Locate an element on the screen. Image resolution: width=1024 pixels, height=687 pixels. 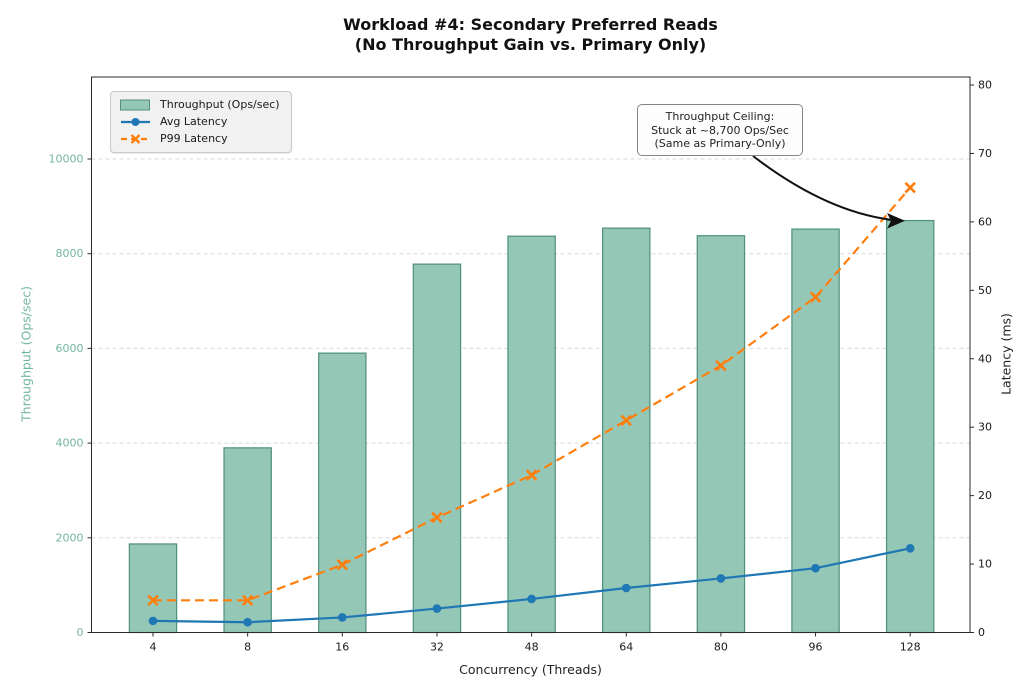
x-tick-label: 128 is located at coordinates (910, 647).